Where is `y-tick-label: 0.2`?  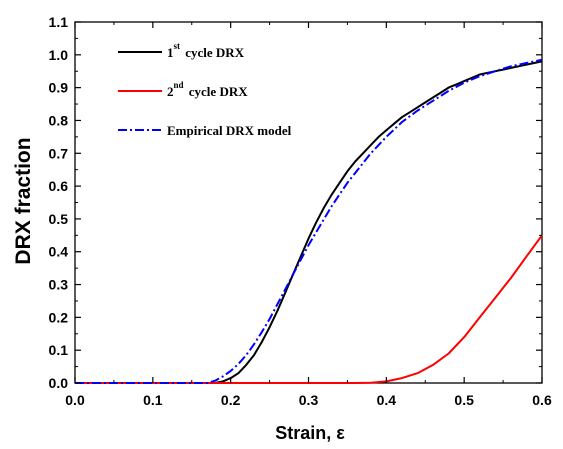
y-tick-label: 0.2 is located at coordinates (59, 317).